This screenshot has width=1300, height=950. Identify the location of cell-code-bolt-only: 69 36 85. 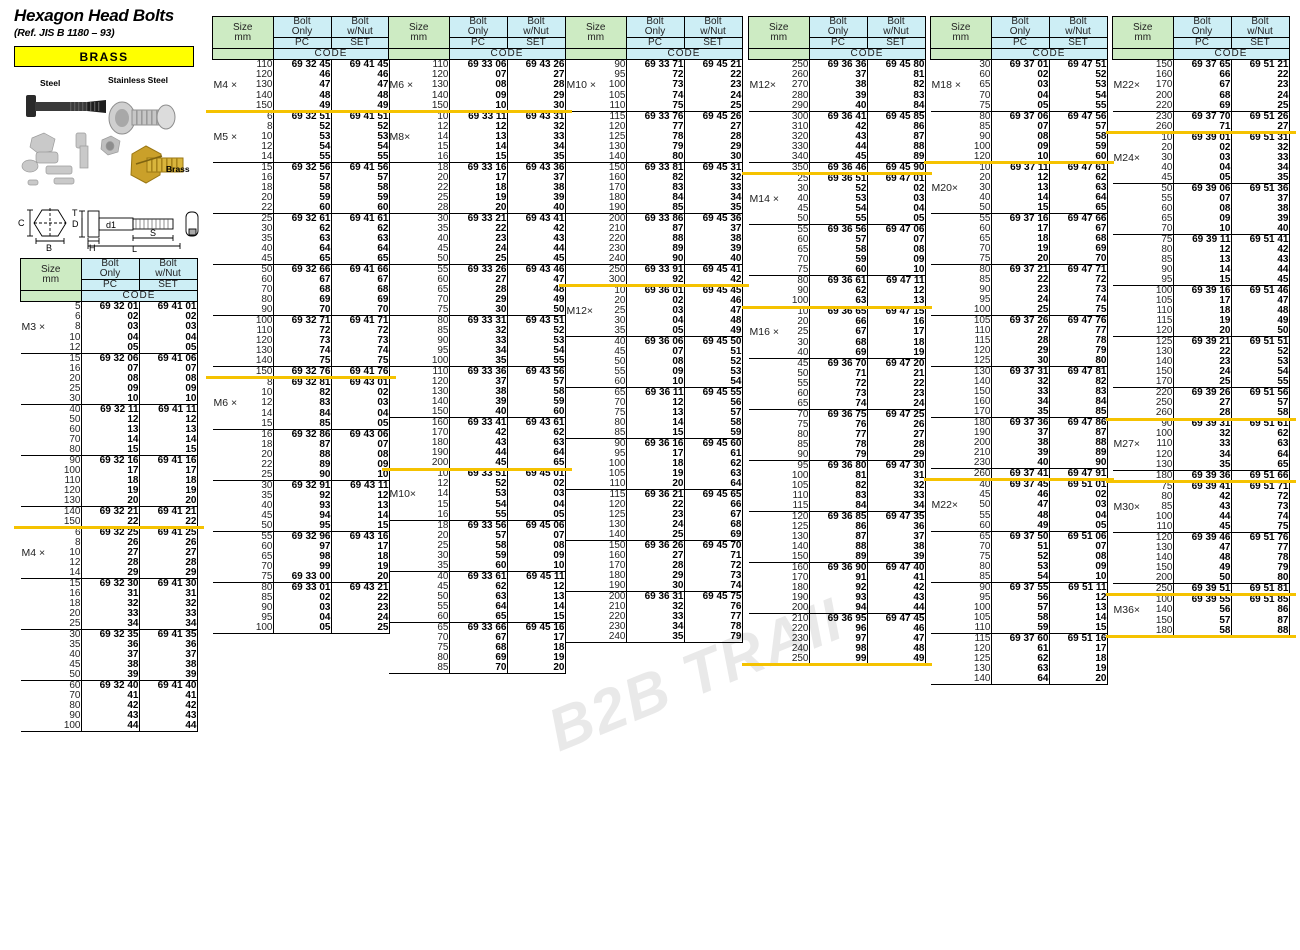
(838, 516).